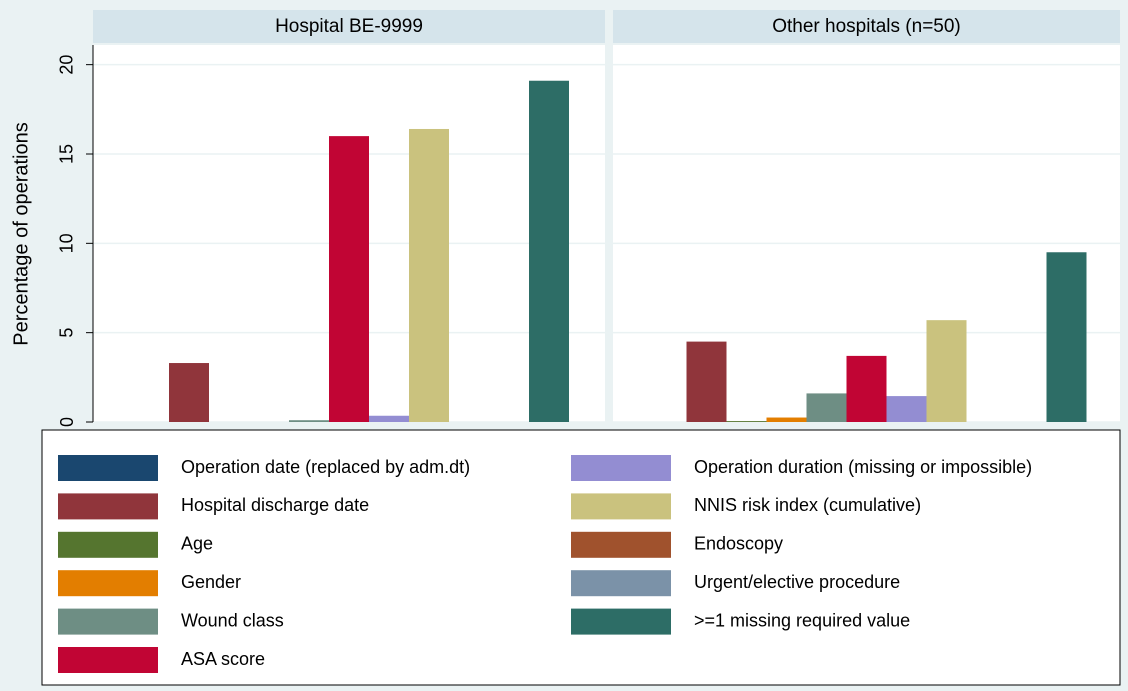 The height and width of the screenshot is (691, 1128). Describe the element at coordinates (67, 243) in the screenshot. I see `y-tick-label: 10` at that location.